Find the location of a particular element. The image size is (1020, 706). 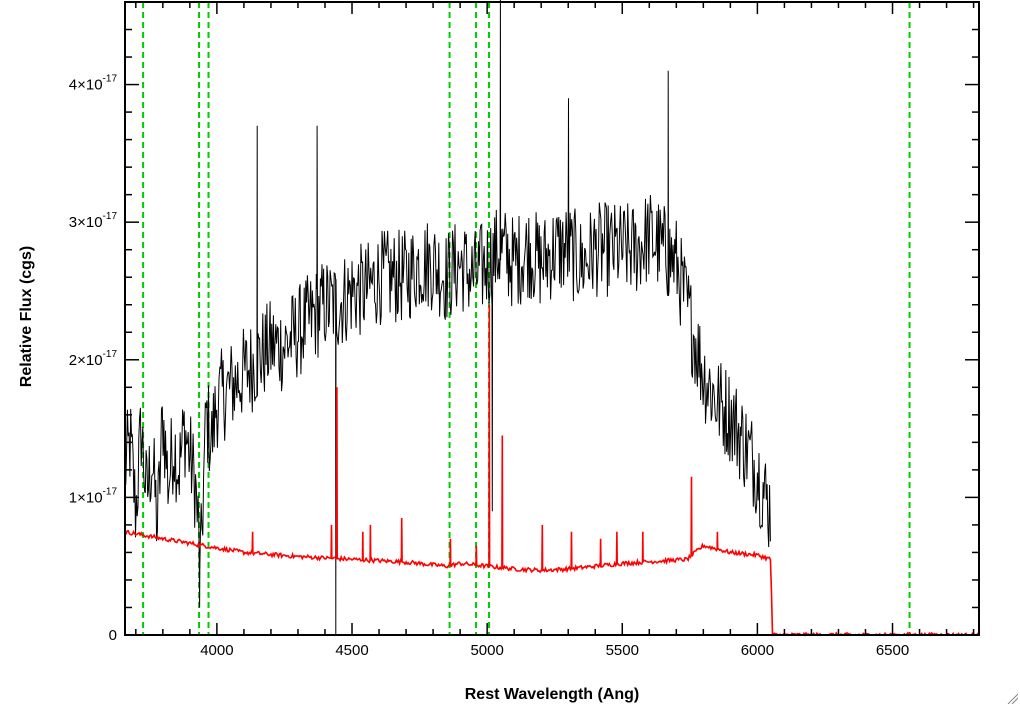

y-tick-label: 0 is located at coordinates (113, 635).